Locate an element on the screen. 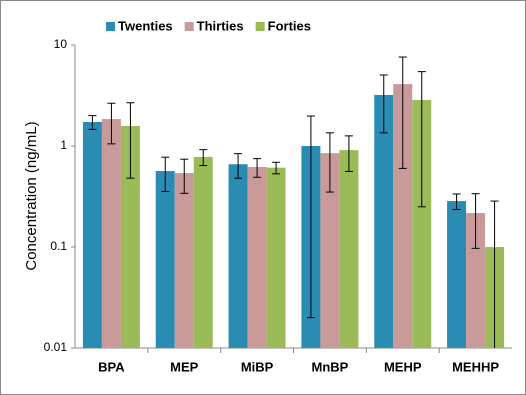 Image resolution: width=526 pixels, height=395 pixels. y-tick-label: 0.01 is located at coordinates (56, 347).